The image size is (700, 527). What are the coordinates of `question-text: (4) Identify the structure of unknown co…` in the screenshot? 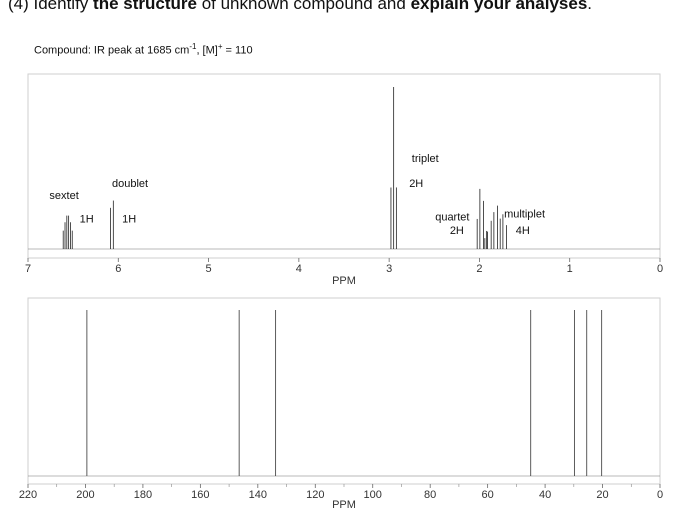 It's located at (300, 7).